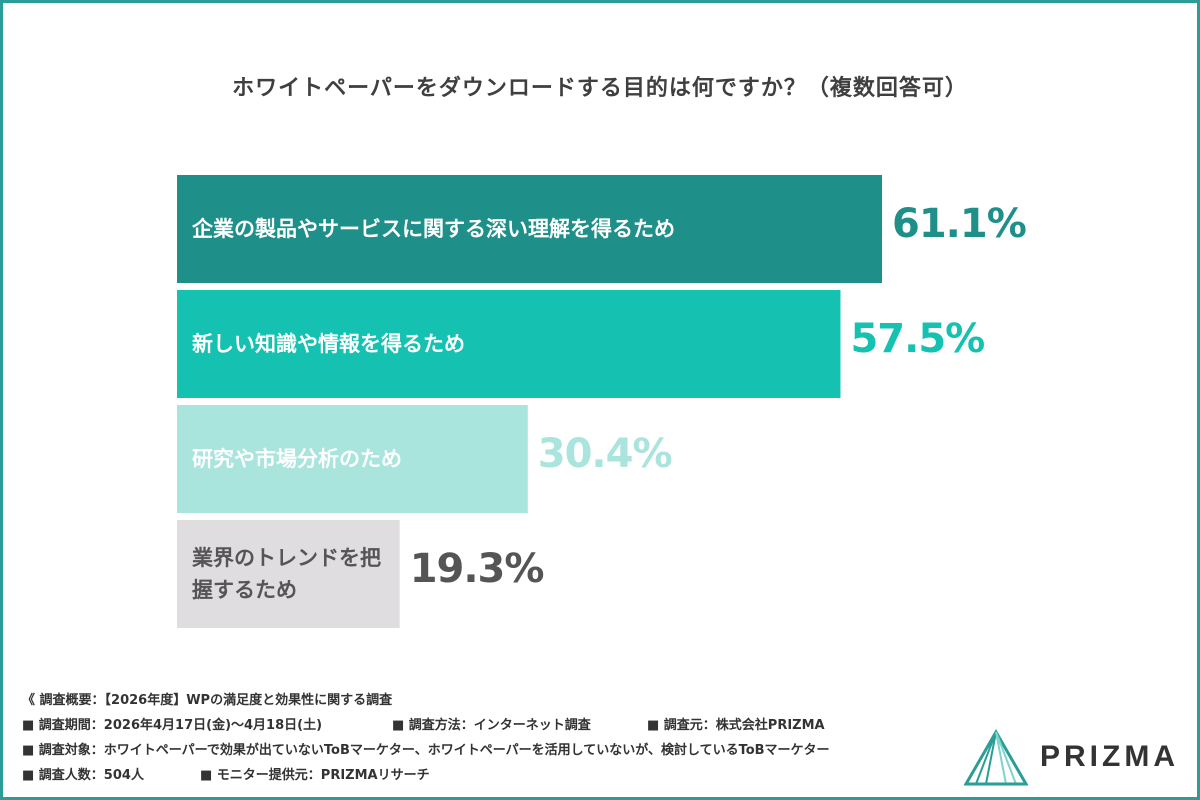  I want to click on bar-category-label-0: 企業の製品やサービスに関する深い理解を得るため, so click(433, 228).